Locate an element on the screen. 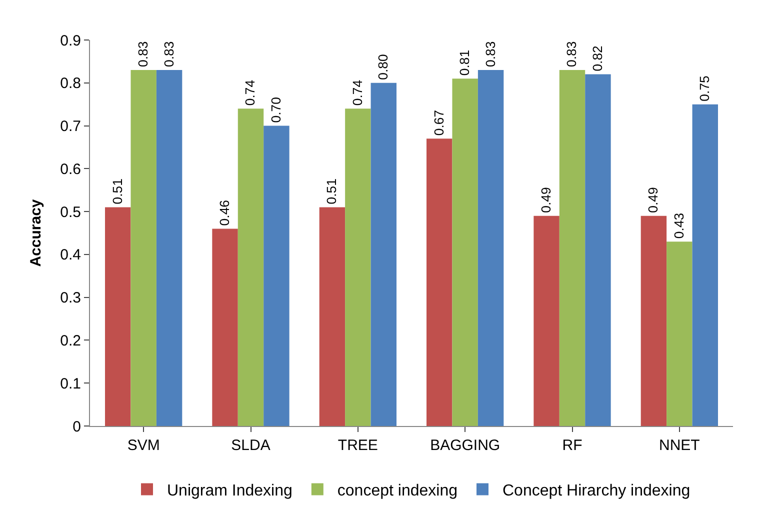  data-label: 0.67 is located at coordinates (438, 123).